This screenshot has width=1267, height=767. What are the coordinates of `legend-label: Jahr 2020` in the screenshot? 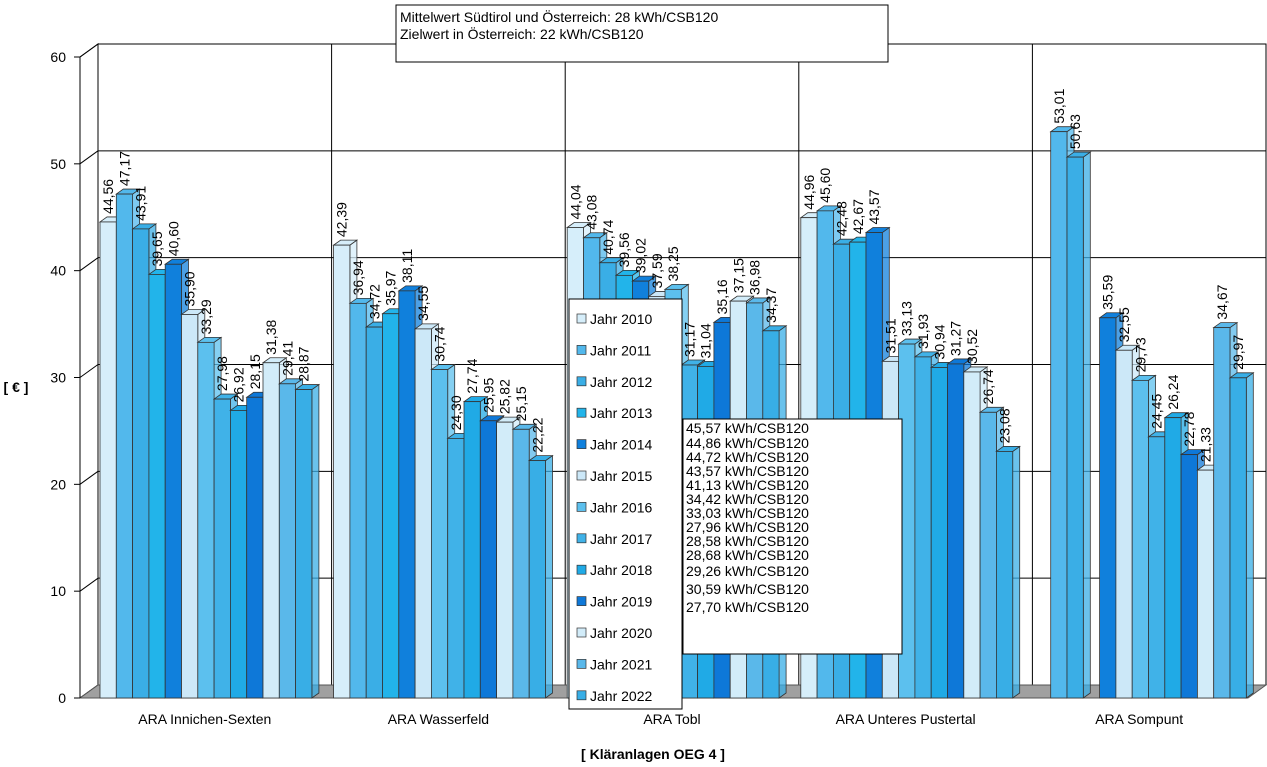 It's located at (621, 633).